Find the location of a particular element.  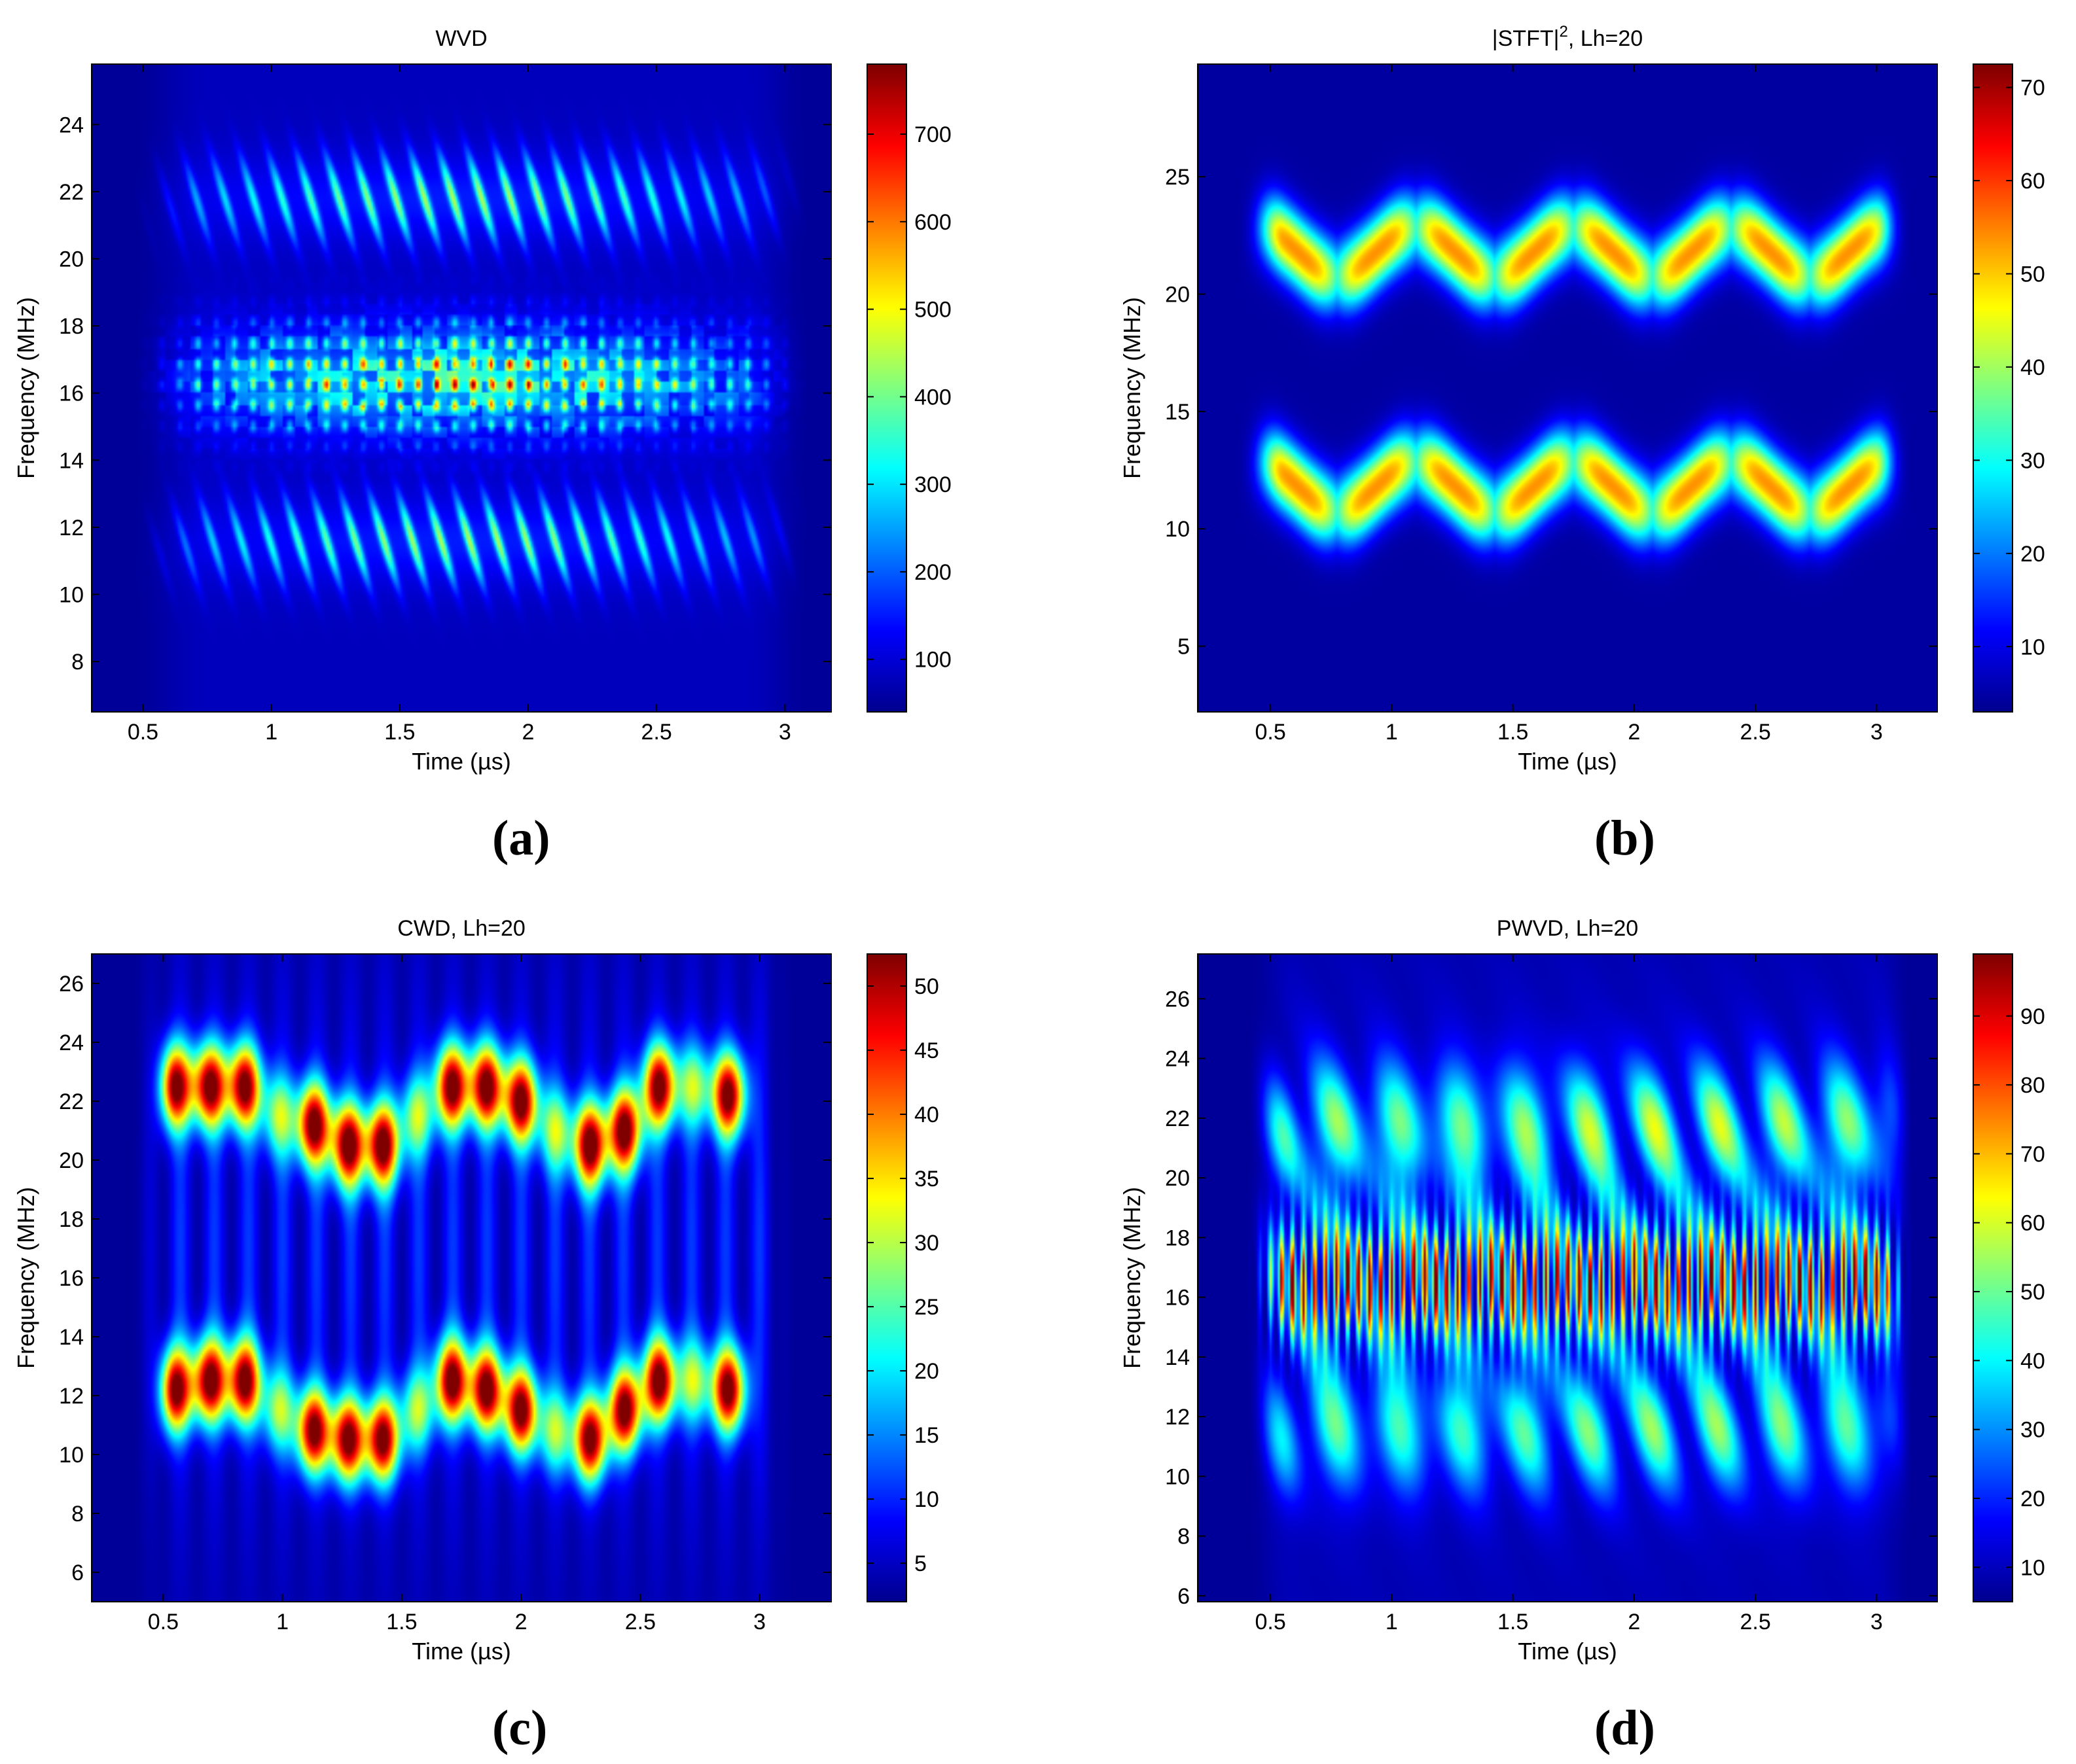

subfigure-label-d: (d) is located at coordinates (1624, 1728).